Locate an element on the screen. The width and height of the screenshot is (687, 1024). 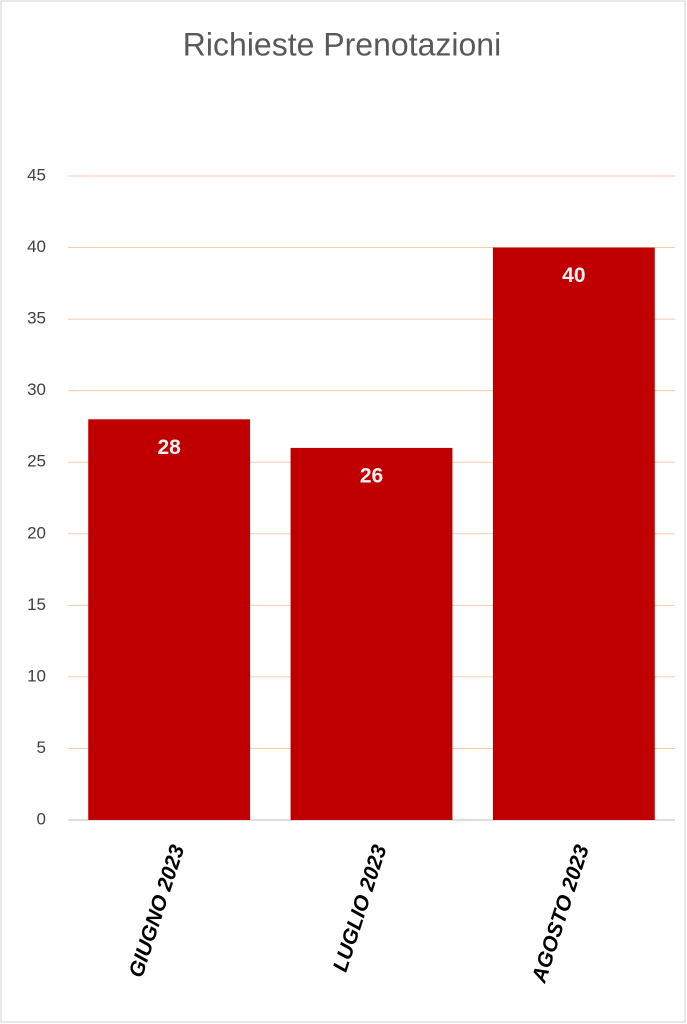
data-label: 28 is located at coordinates (169, 447).